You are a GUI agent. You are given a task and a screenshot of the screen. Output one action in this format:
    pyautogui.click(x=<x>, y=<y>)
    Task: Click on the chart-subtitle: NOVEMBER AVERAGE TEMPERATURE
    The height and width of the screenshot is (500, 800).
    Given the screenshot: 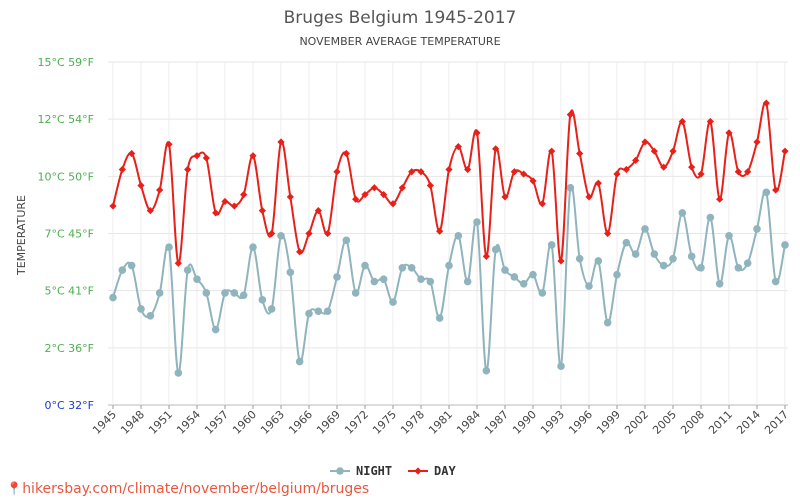 What is the action you would take?
    pyautogui.click(x=400, y=41)
    